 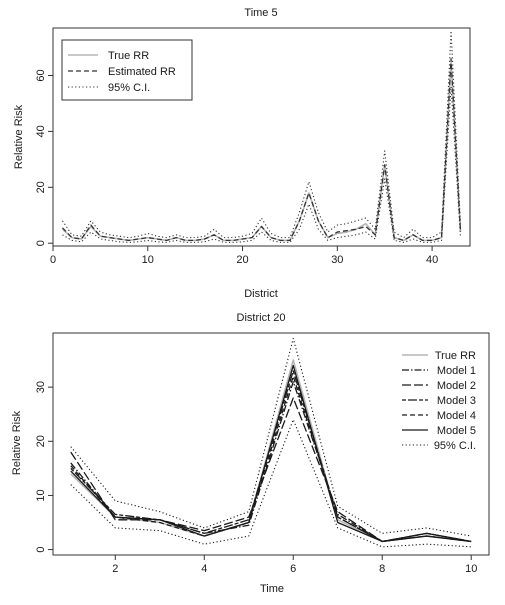 I want to click on y-tick-label: 30, so click(x=41, y=387).